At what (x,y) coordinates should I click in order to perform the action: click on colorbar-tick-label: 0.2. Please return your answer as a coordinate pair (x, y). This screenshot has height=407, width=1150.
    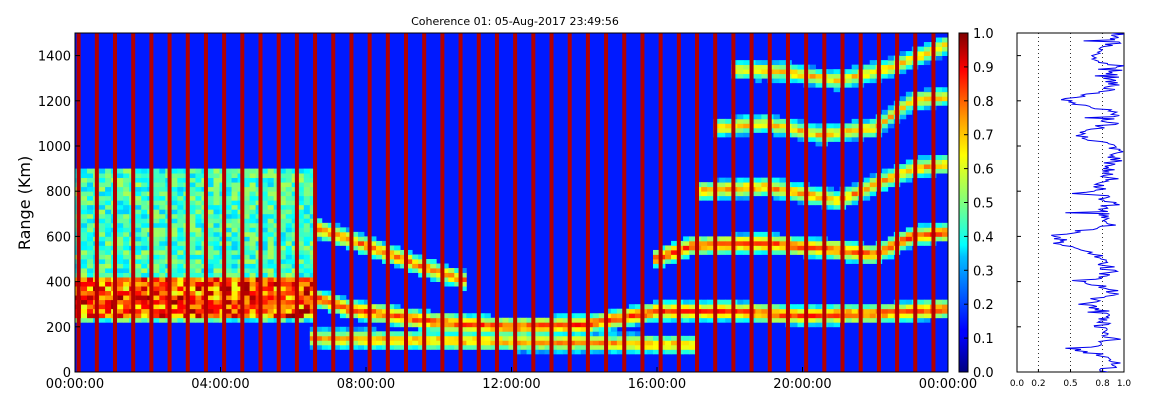
    Looking at the image, I should click on (983, 305).